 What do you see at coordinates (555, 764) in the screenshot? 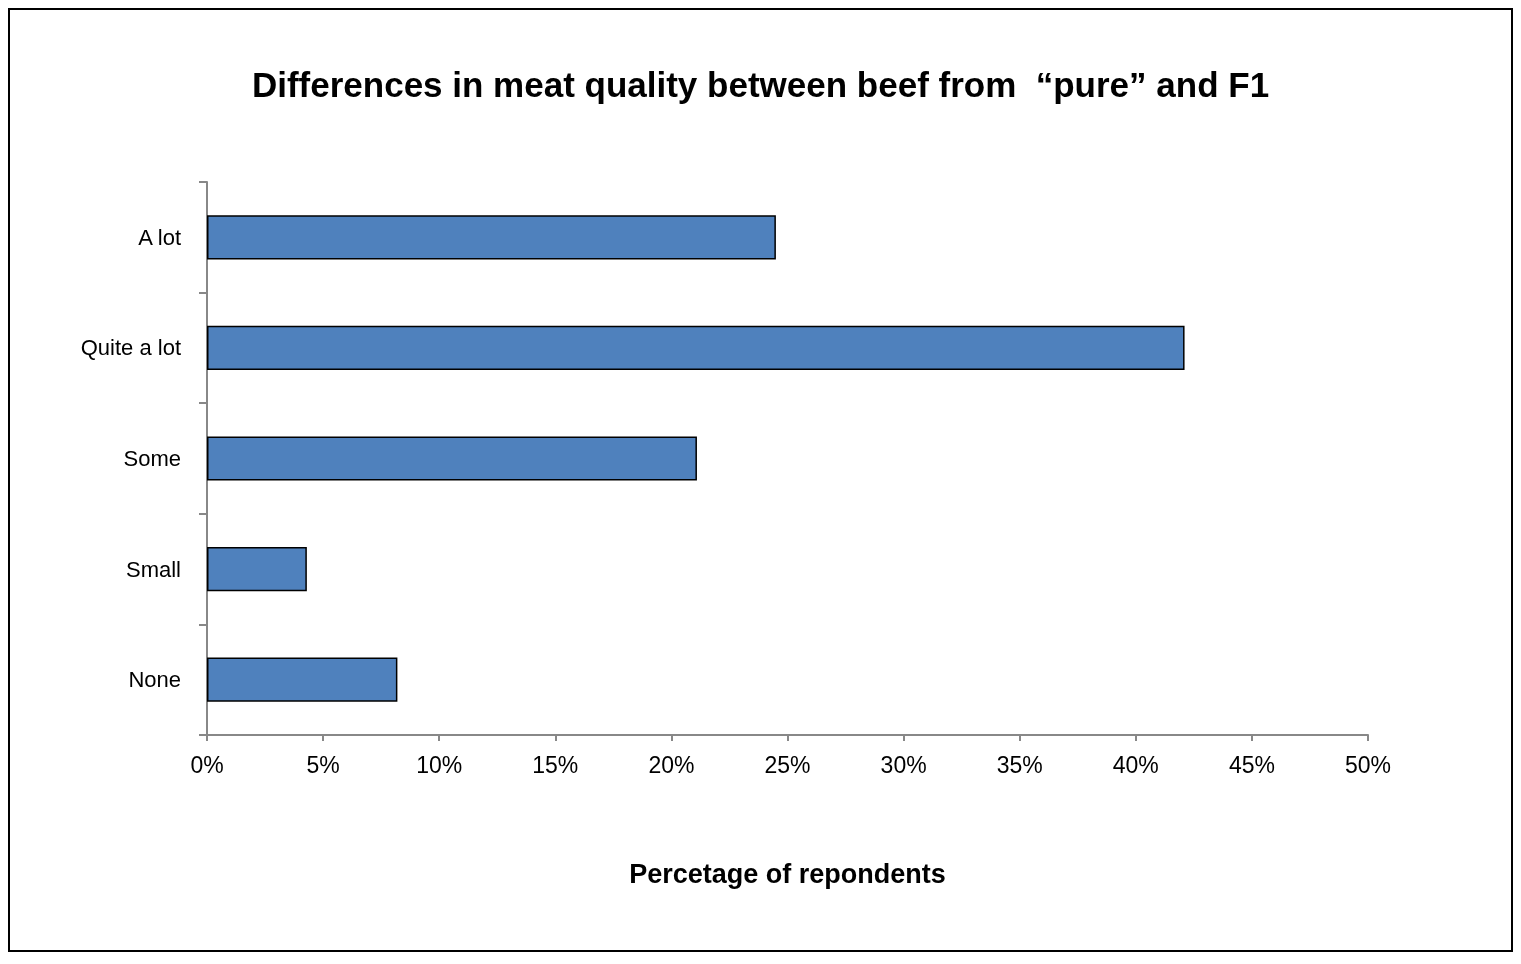
I see `x-tick-label: 15%` at bounding box center [555, 764].